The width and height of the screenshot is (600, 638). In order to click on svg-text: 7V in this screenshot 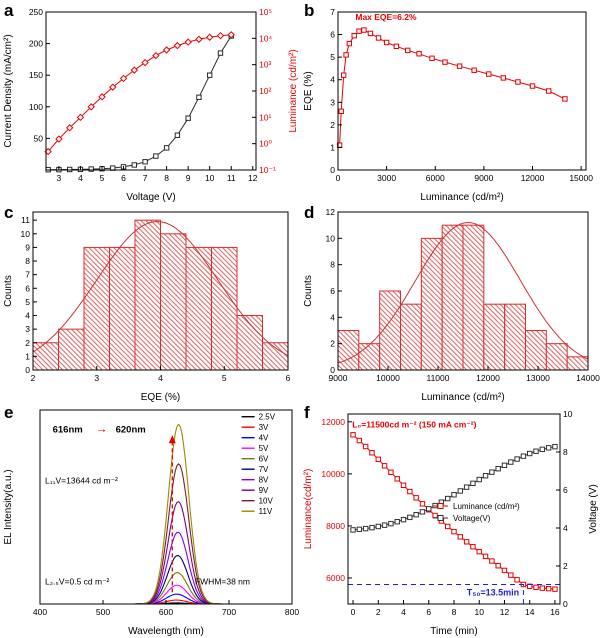, I will do `click(264, 469)`.